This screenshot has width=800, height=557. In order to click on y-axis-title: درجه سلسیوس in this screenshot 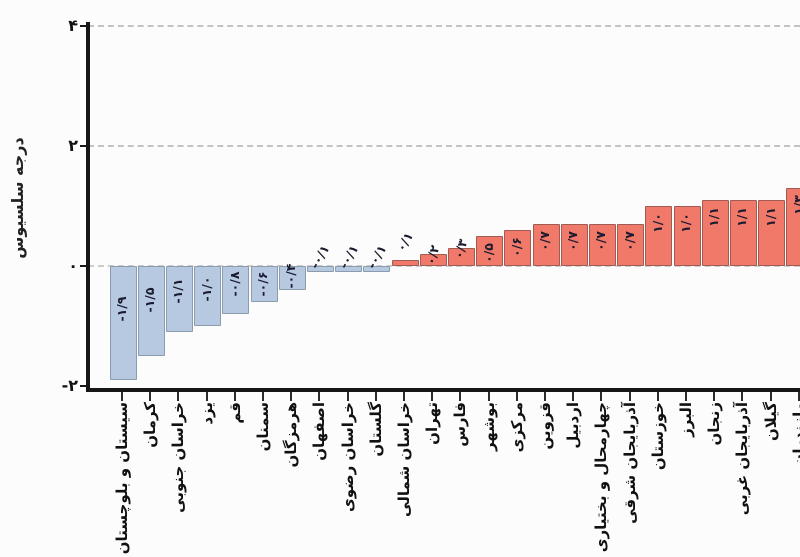, I will do `click(17, 198)`.